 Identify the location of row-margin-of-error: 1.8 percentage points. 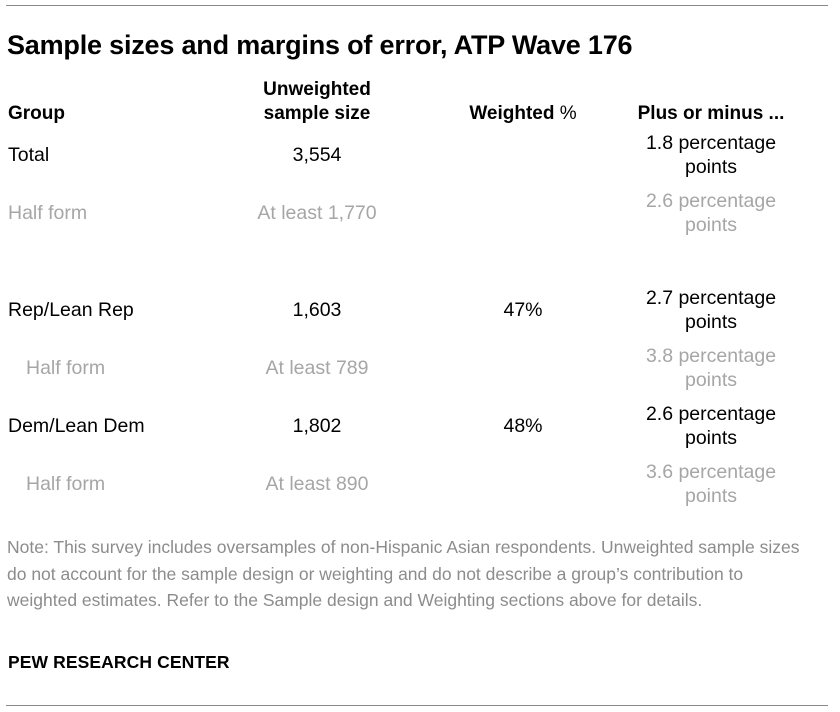
(711, 155).